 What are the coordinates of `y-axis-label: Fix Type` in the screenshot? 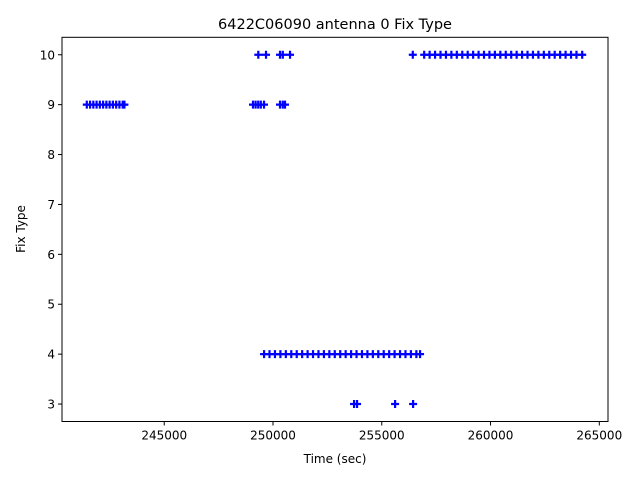 It's located at (21, 229).